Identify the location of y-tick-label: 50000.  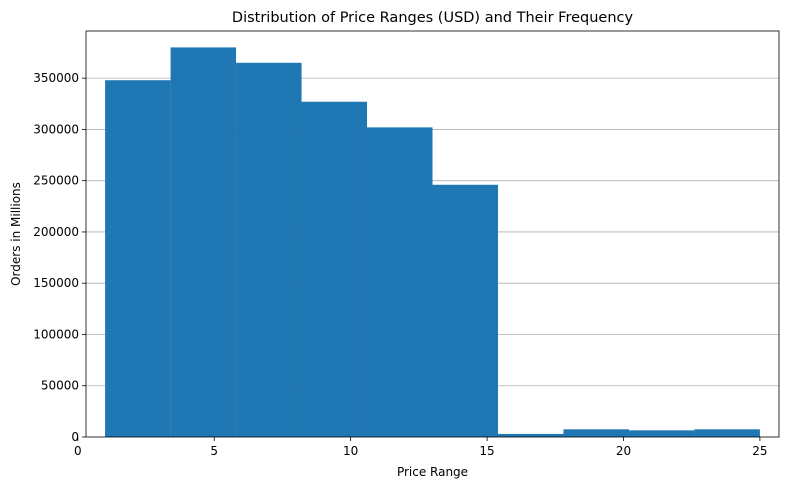
(60, 386).